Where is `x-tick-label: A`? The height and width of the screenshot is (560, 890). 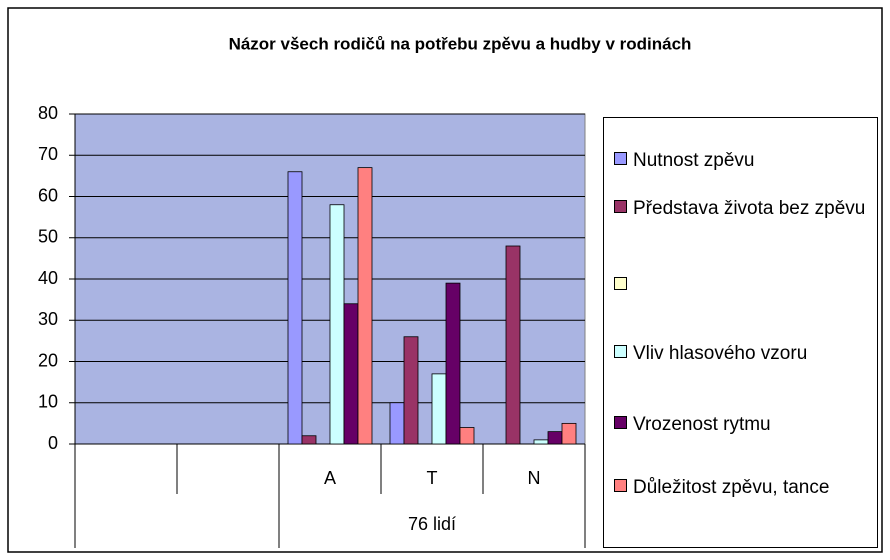 x-tick-label: A is located at coordinates (330, 478).